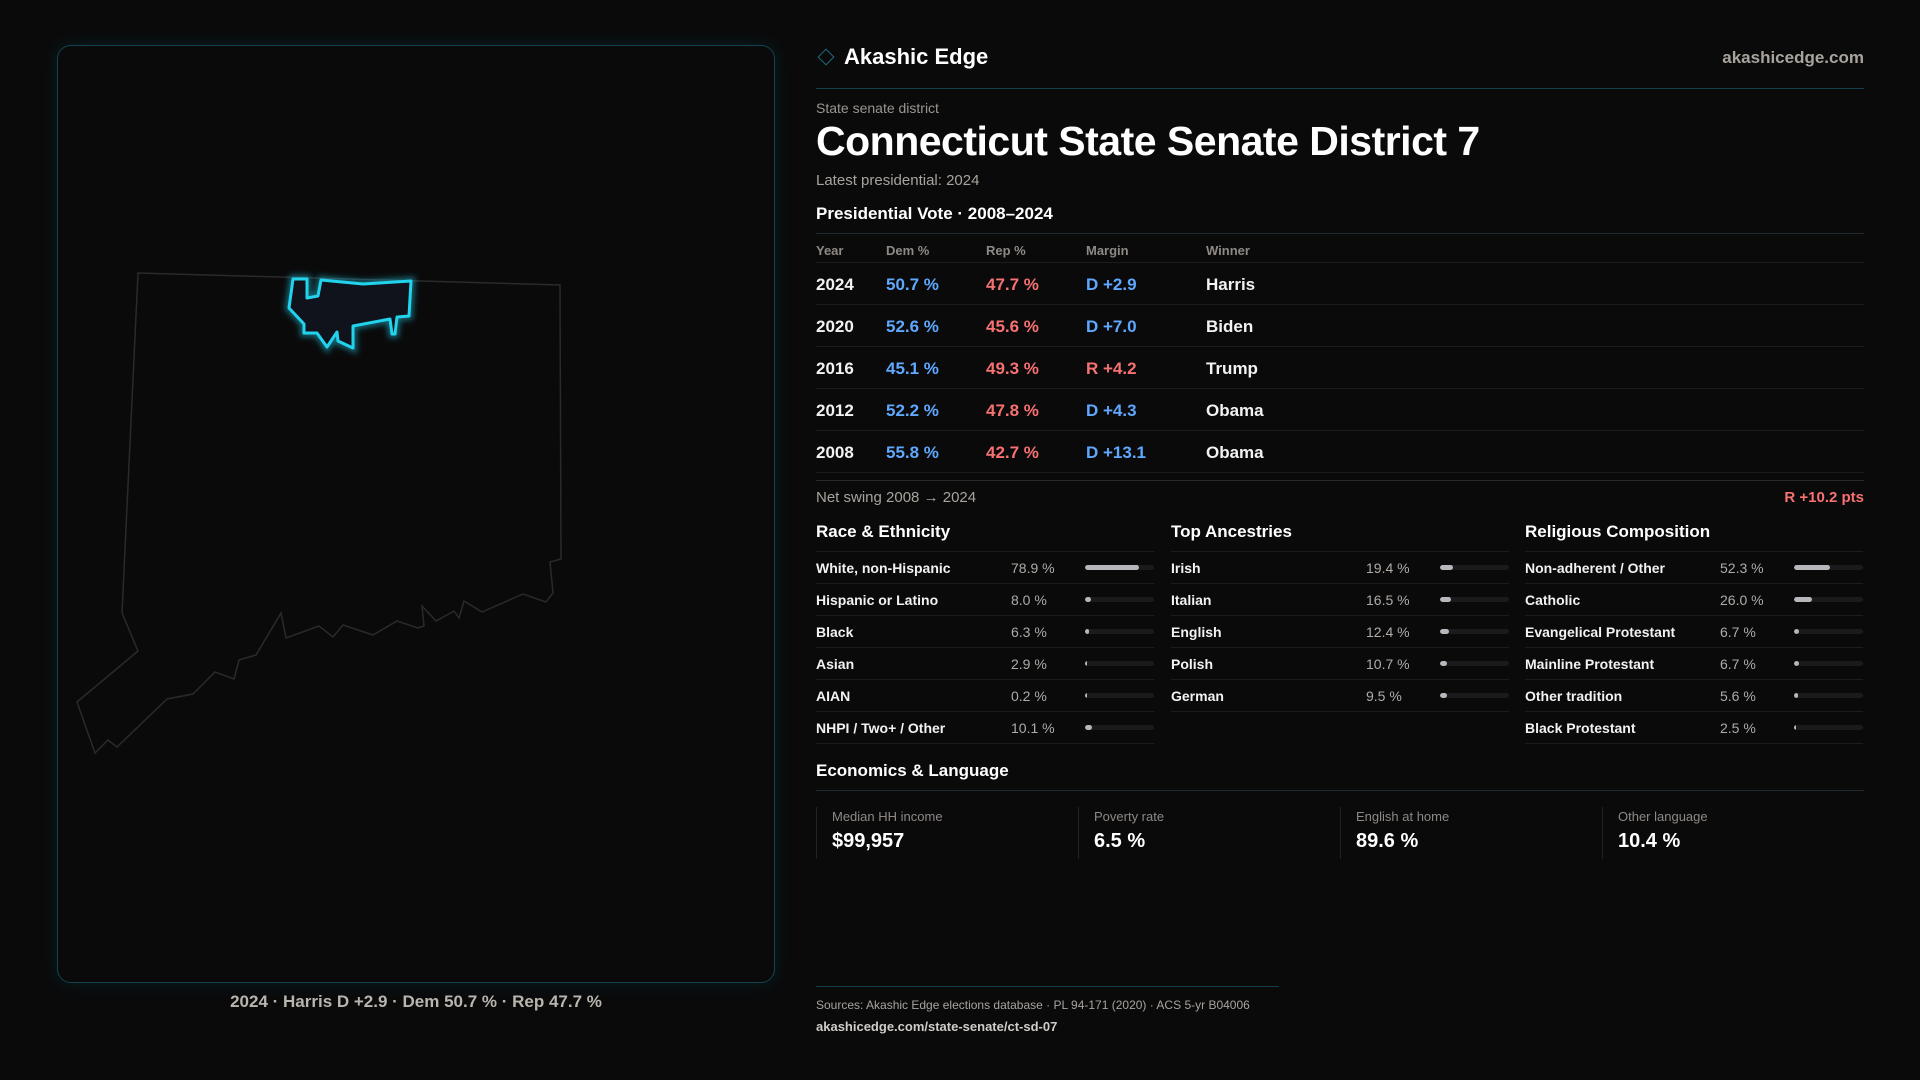 Image resolution: width=1920 pixels, height=1080 pixels. What do you see at coordinates (912, 284) in the screenshot?
I see `dem-pct: 50.7 %` at bounding box center [912, 284].